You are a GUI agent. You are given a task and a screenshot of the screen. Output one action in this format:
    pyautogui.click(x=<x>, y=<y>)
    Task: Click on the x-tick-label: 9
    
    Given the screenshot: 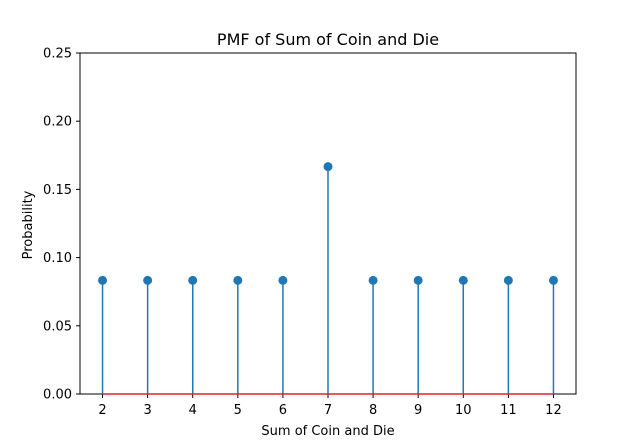 What is the action you would take?
    pyautogui.click(x=418, y=410)
    